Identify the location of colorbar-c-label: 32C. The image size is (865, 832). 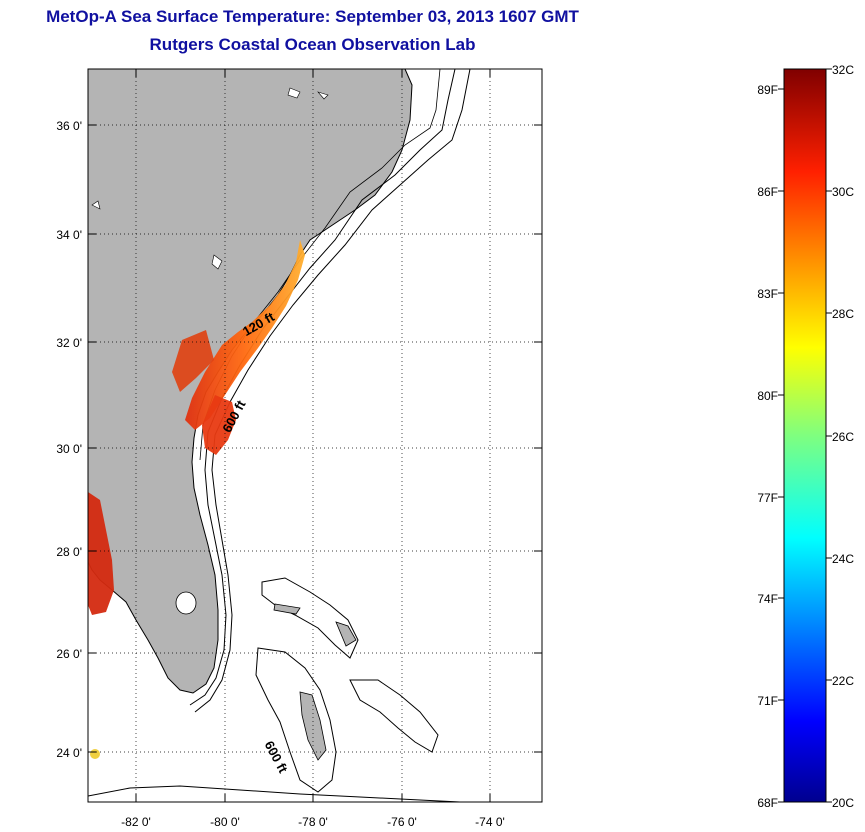
(843, 70).